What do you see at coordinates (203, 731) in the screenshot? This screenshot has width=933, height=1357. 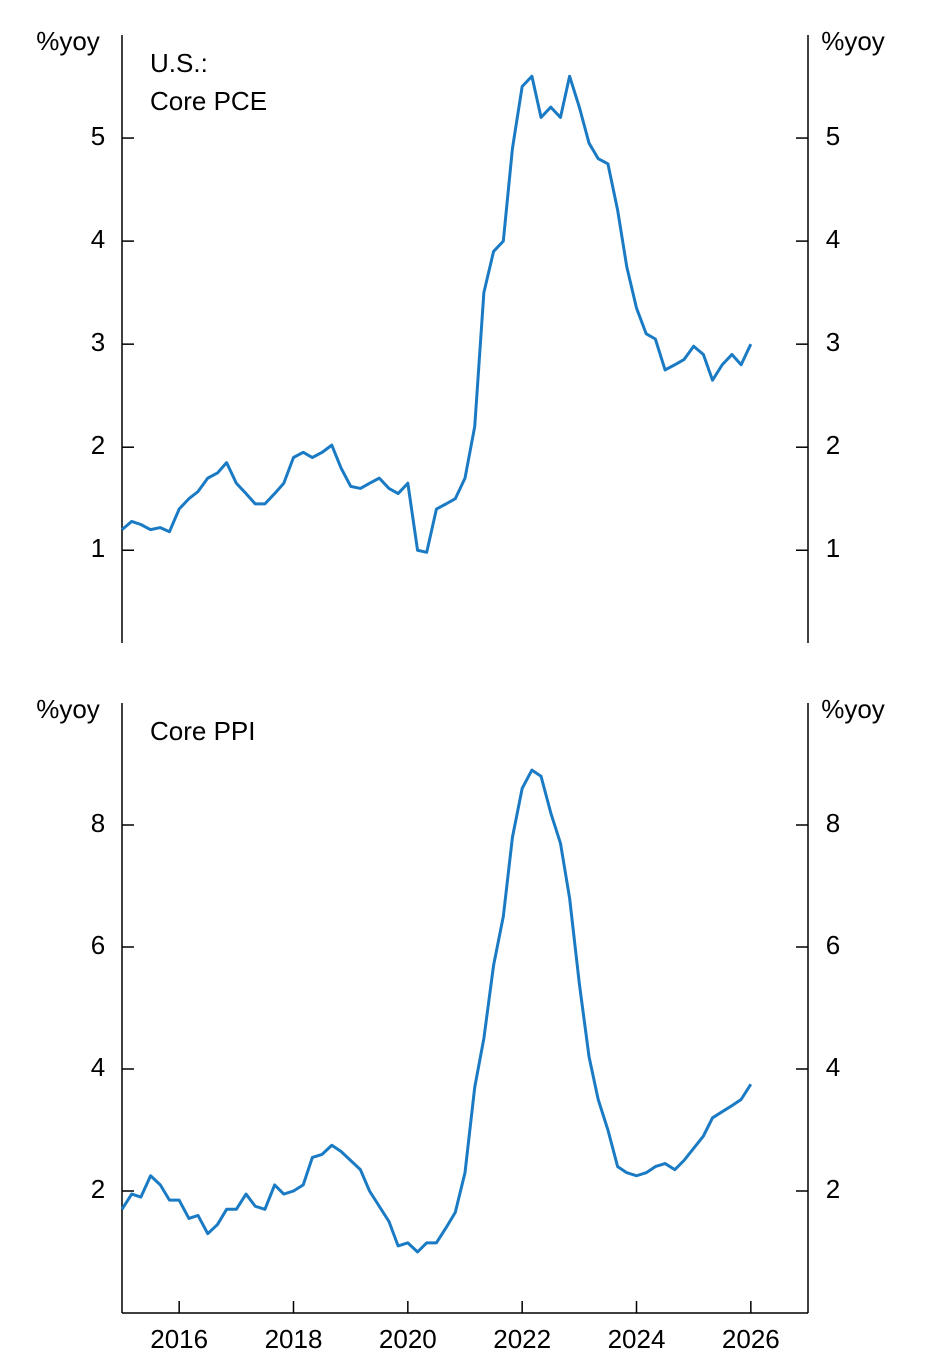 I see `chart-title: Core PPI` at bounding box center [203, 731].